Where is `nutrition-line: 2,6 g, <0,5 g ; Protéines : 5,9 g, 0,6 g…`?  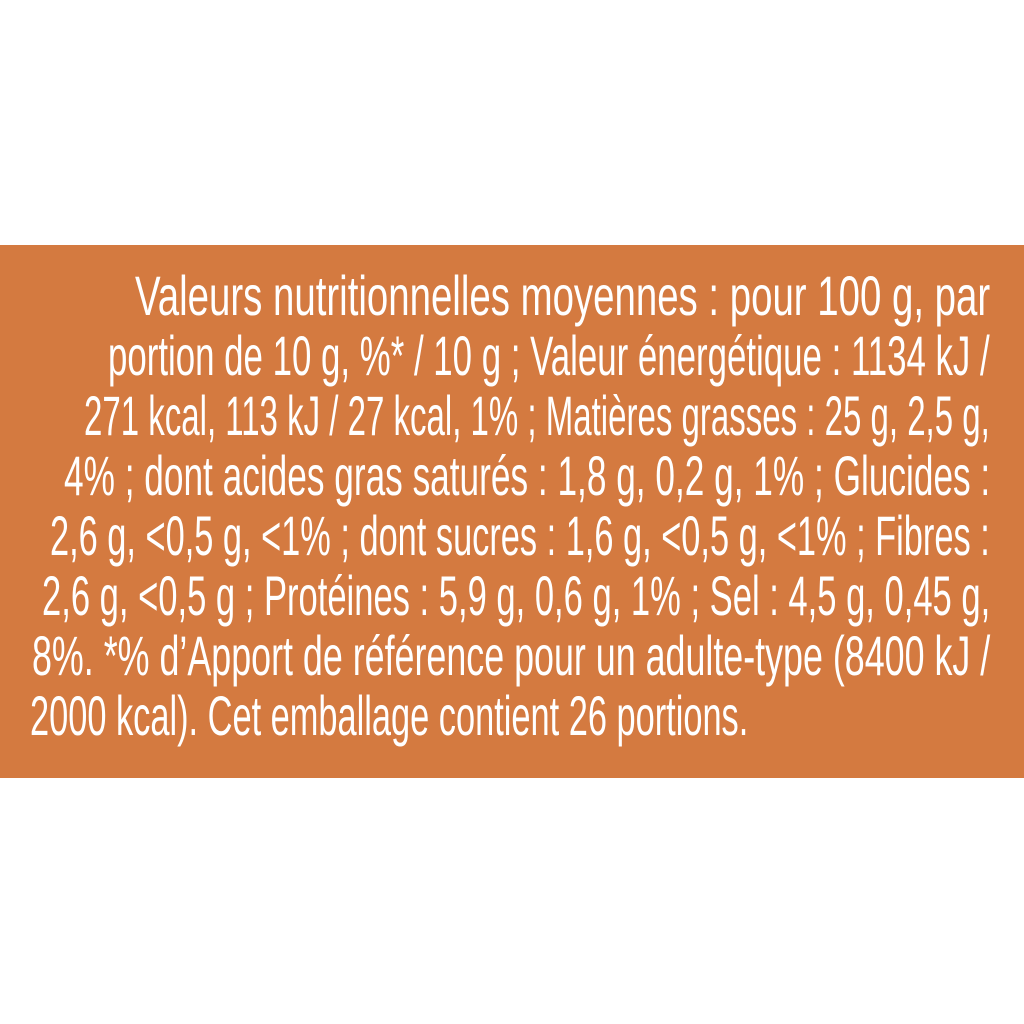
nutrition-line: 2,6 g, <0,5 g ; Protéines : 5,9 g, 0,6 g… is located at coordinates (516, 595).